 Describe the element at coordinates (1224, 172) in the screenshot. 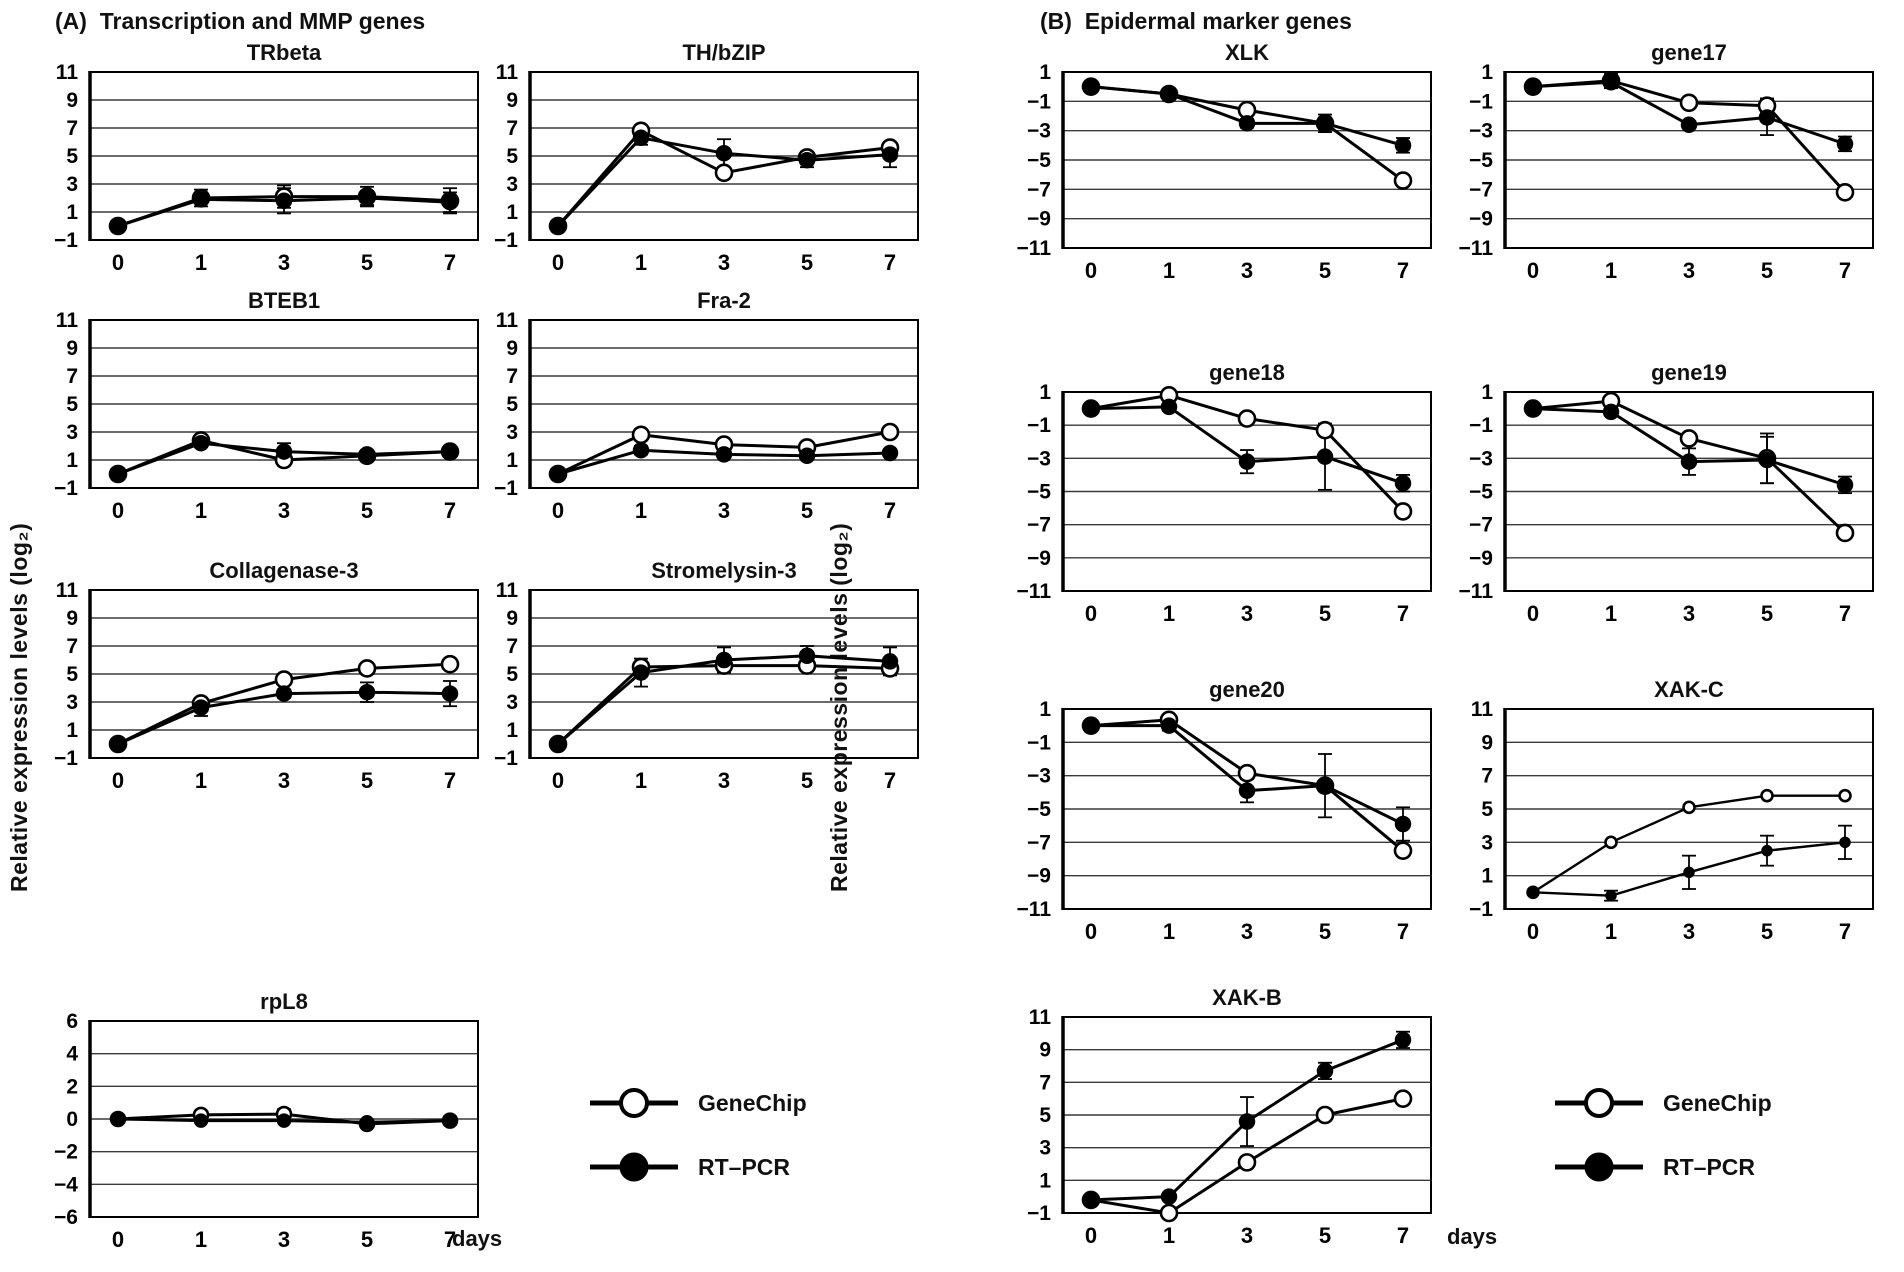

I see `chart-plot-xlk: 1 −1 −3 −5 −7 −9 −11 0 1 3 5 7` at that location.